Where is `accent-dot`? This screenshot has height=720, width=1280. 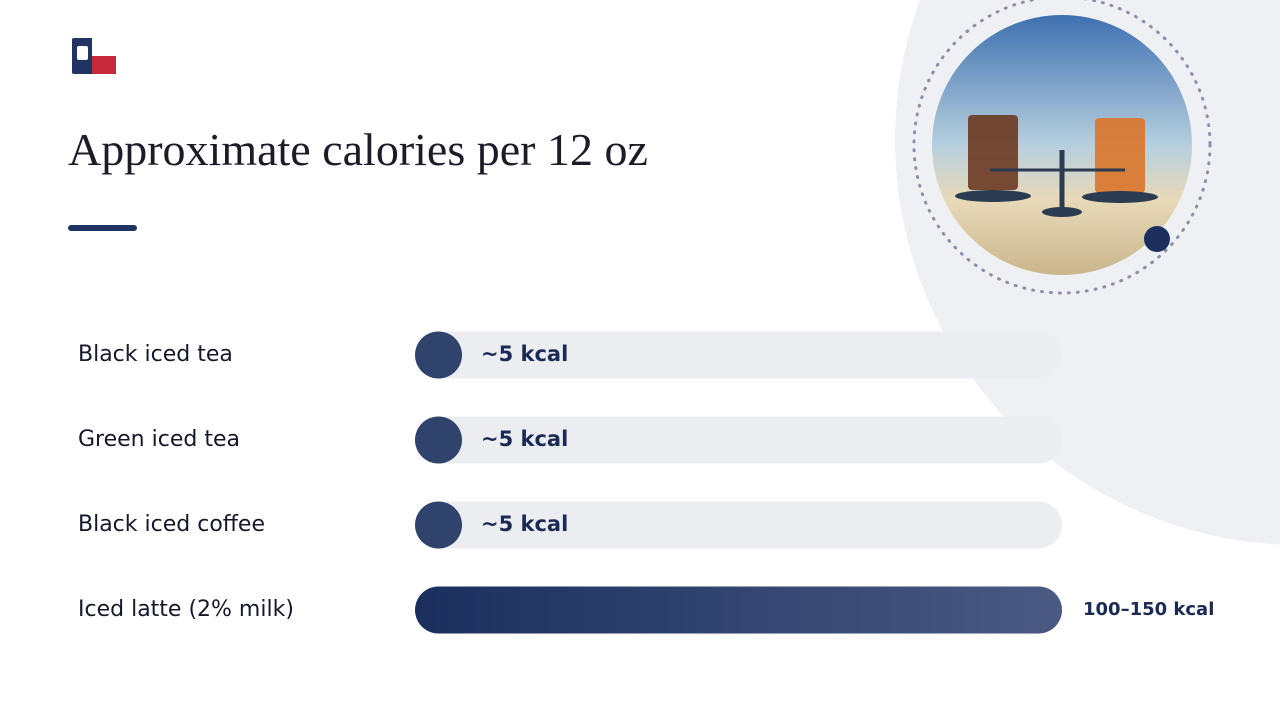
accent-dot is located at coordinates (1157, 239).